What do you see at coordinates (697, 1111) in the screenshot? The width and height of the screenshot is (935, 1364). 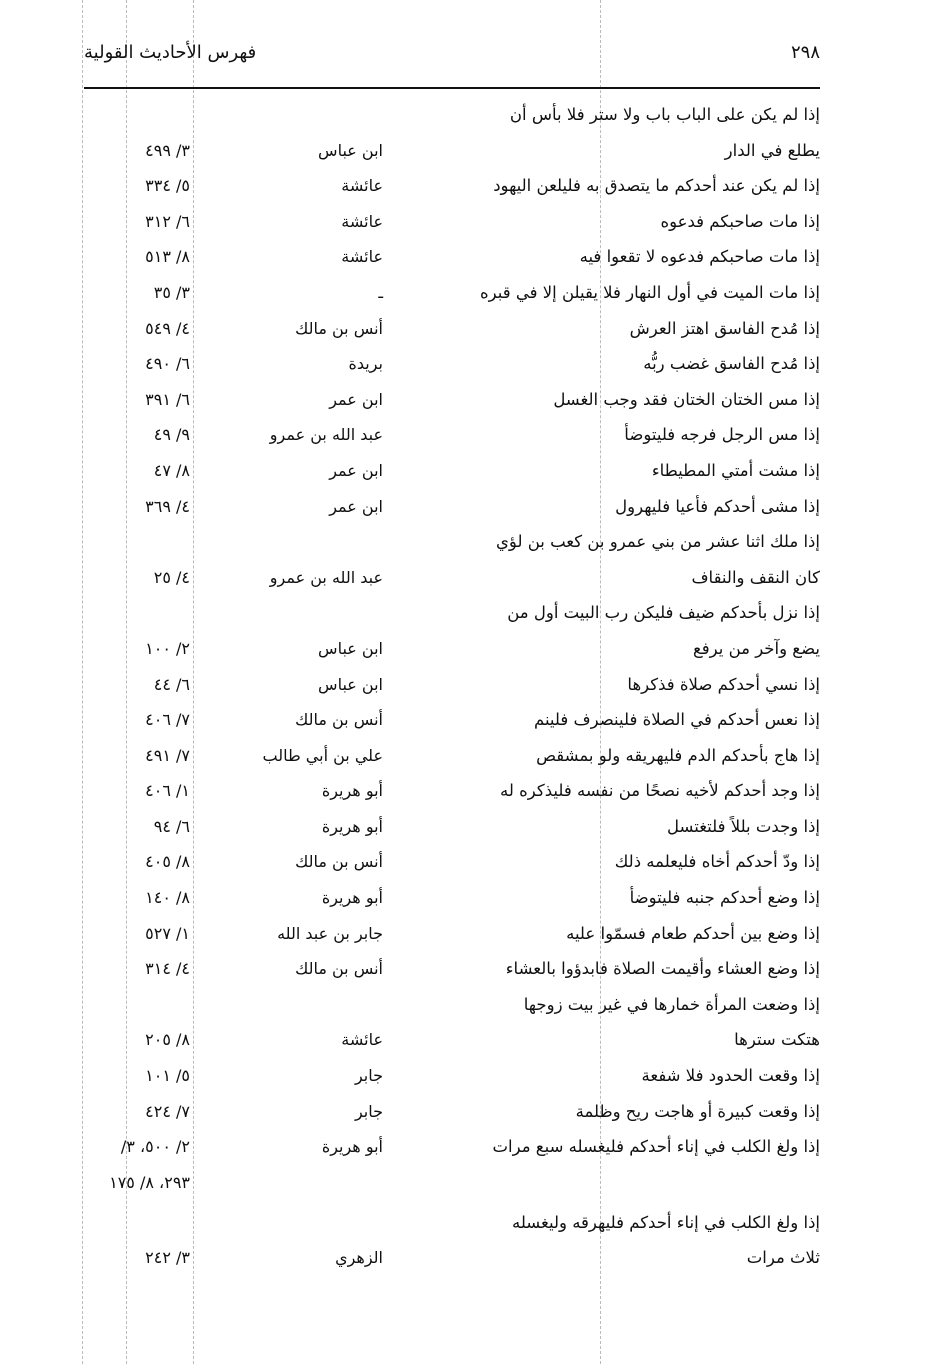 I see `hadith-text: إذا وقعت كبيرة أو هاجت ريح وظلمة` at bounding box center [697, 1111].